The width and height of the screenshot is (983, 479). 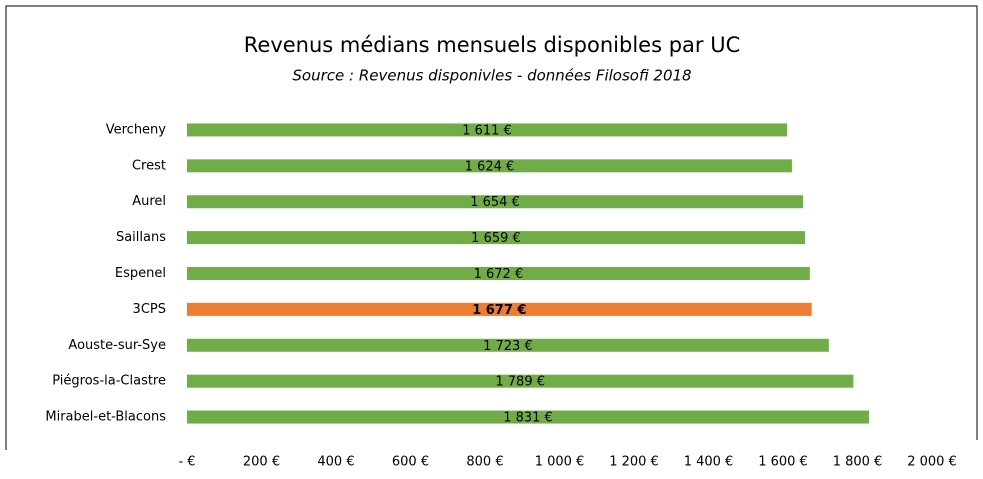 What do you see at coordinates (149, 309) in the screenshot?
I see `y-tick-label: 3CPS` at bounding box center [149, 309].